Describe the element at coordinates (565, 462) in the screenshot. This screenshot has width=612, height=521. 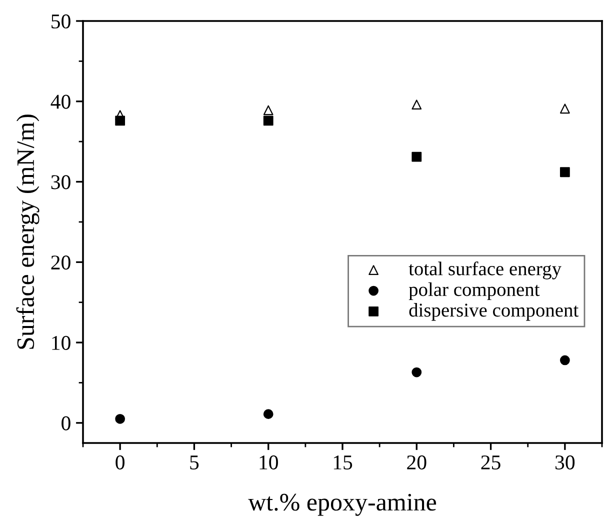
I see `x-tick-label: 30` at that location.